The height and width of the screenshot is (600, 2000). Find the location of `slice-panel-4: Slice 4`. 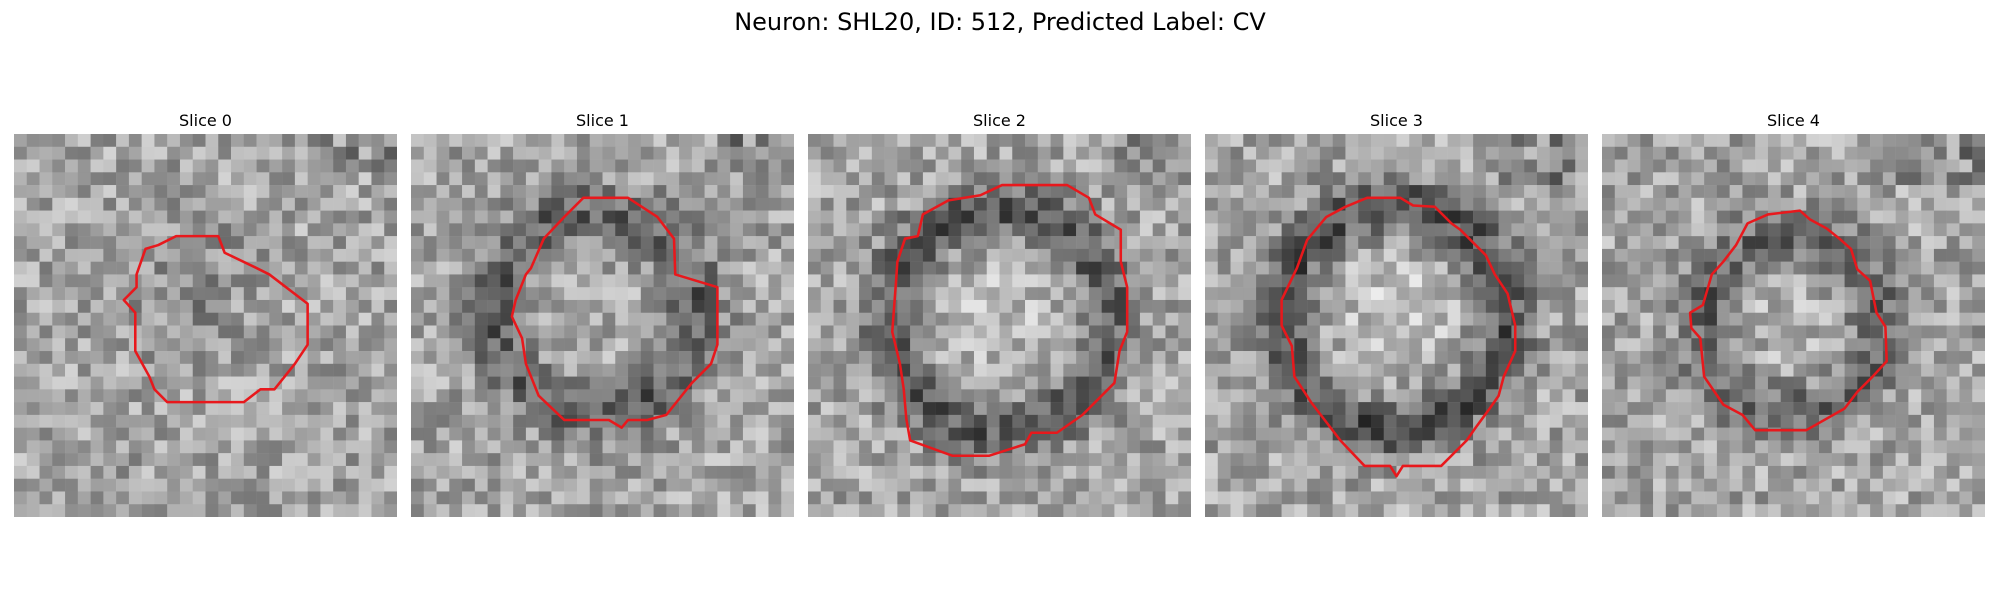

slice-panel-4: Slice 4 is located at coordinates (1793, 312).